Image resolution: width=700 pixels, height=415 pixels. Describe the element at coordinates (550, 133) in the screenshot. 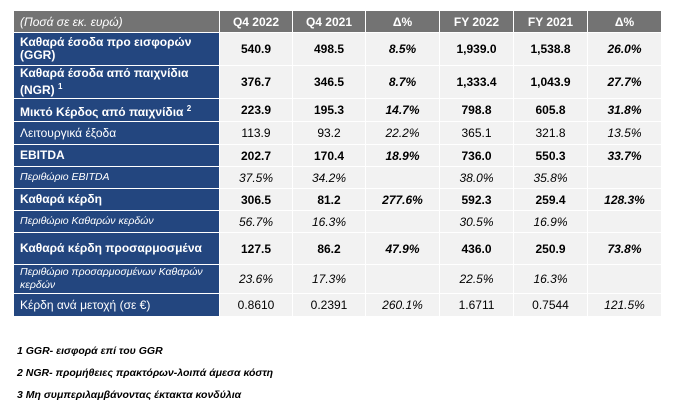

I see `table-cell: 321.8` at that location.